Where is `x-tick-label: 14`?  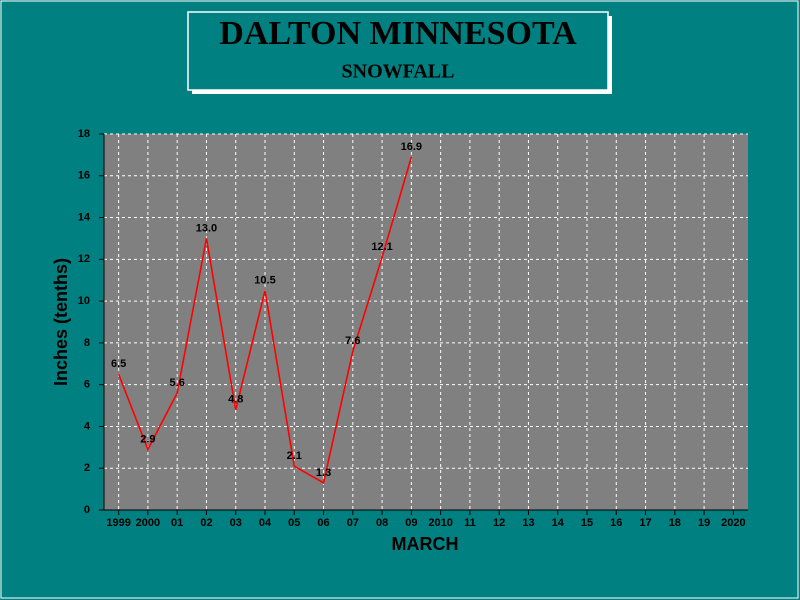
x-tick-label: 14 is located at coordinates (558, 523).